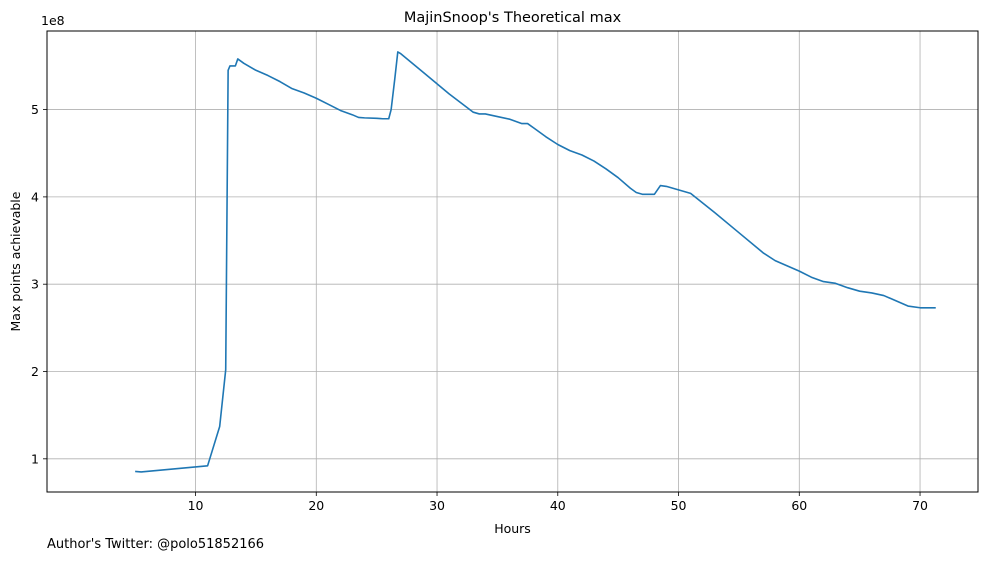 The width and height of the screenshot is (988, 562). What do you see at coordinates (920, 505) in the screenshot?
I see `x-tick-label: 70` at bounding box center [920, 505].